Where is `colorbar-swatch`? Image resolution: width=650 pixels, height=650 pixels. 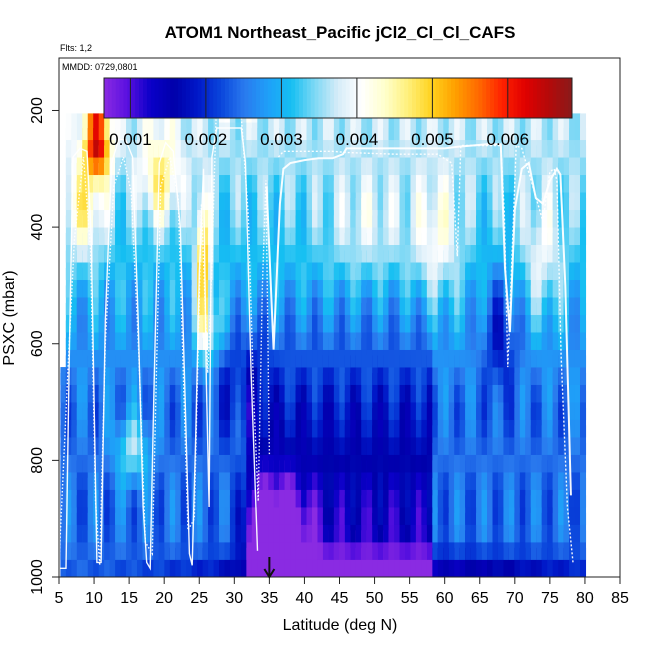
colorbar-swatch is located at coordinates (511, 98).